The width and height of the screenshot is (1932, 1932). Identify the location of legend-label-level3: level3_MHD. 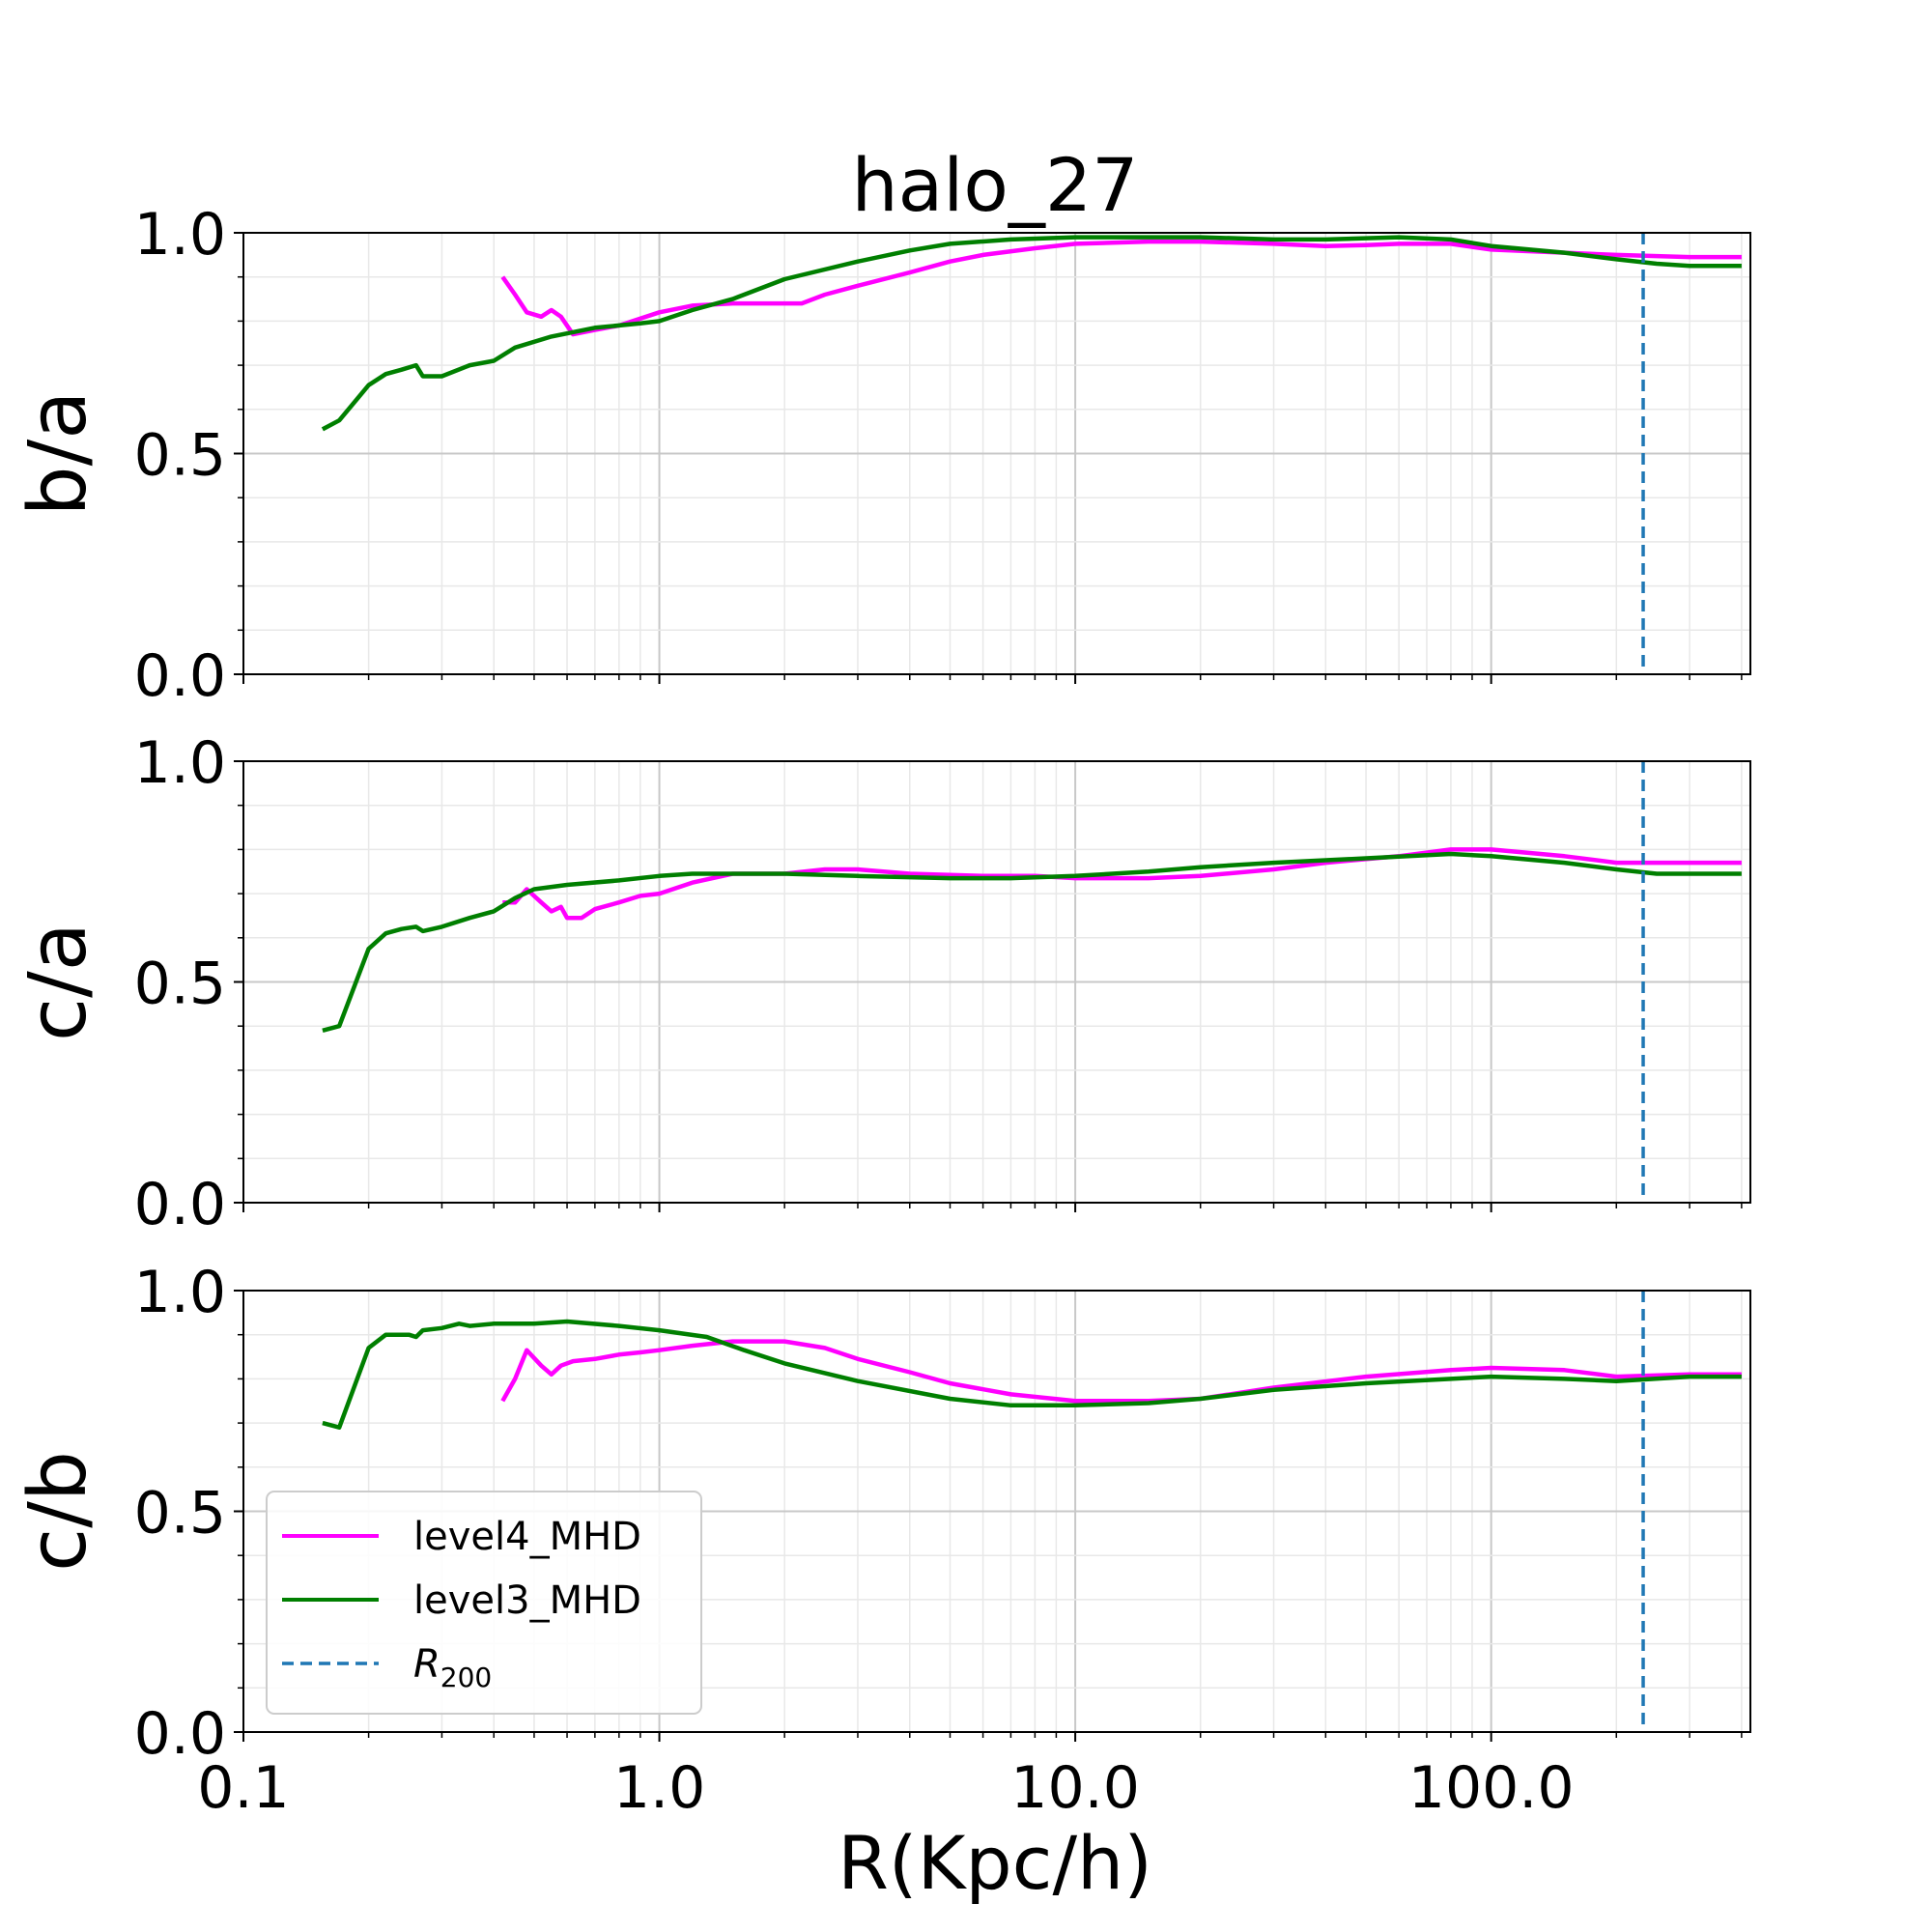
(527, 1600).